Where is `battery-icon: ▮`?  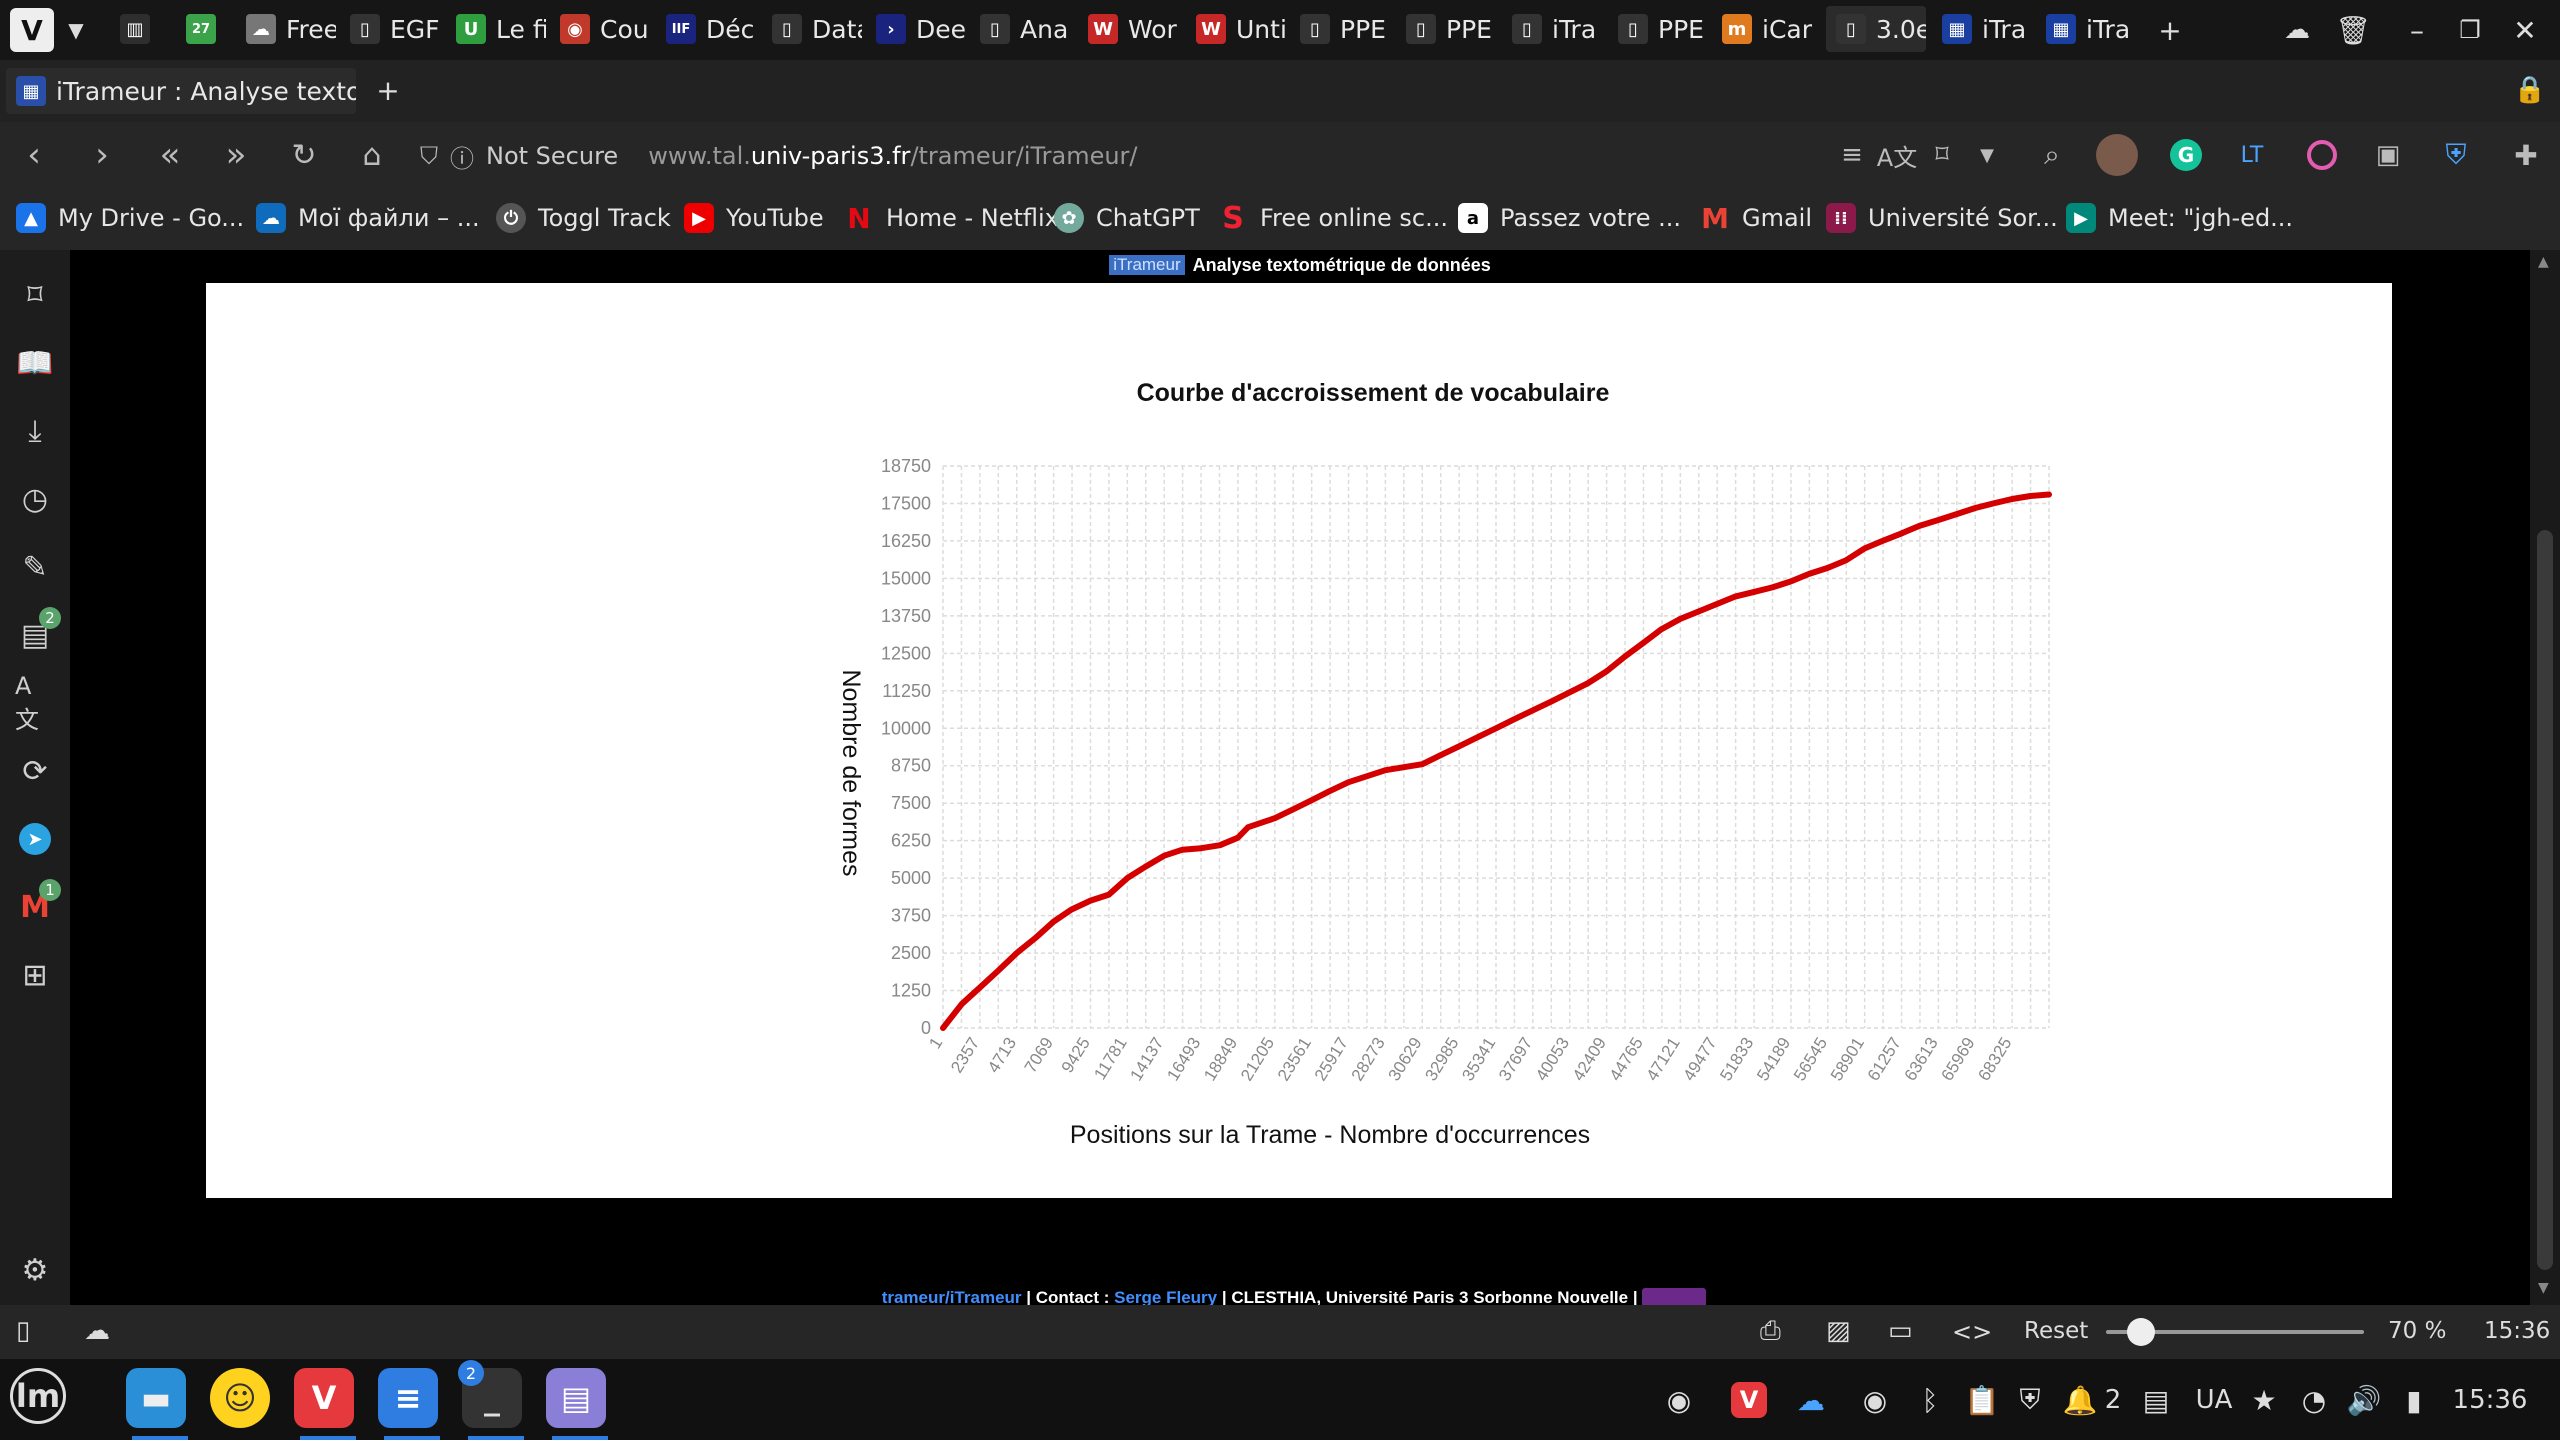 battery-icon: ▮ is located at coordinates (2414, 1400).